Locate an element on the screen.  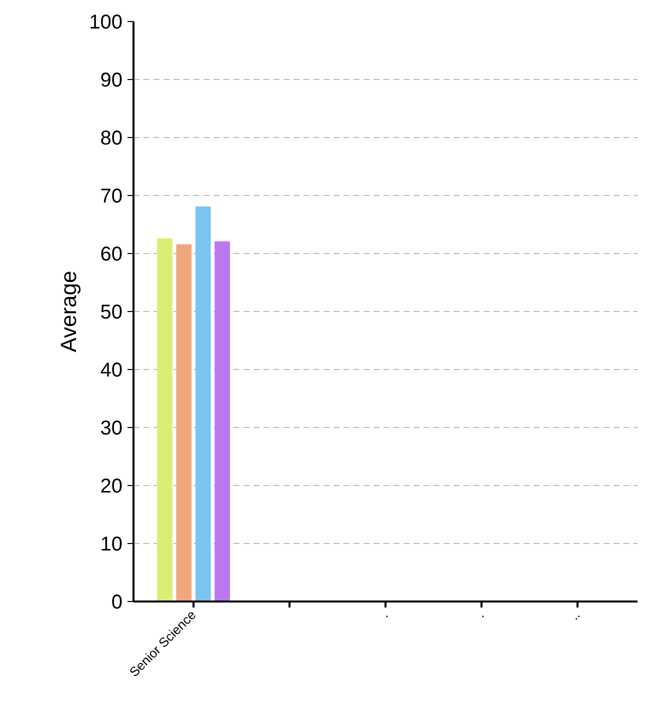
y-tick-label: 0 is located at coordinates (116, 603).